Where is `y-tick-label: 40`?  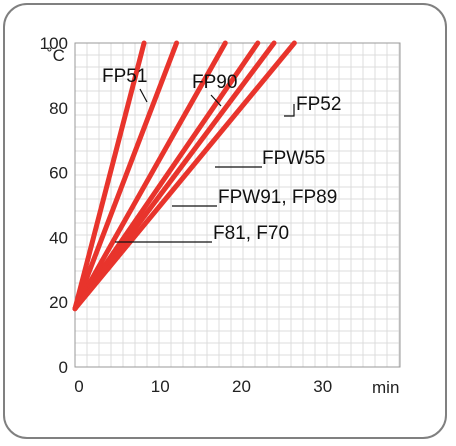 y-tick-label: 40 is located at coordinates (58, 237).